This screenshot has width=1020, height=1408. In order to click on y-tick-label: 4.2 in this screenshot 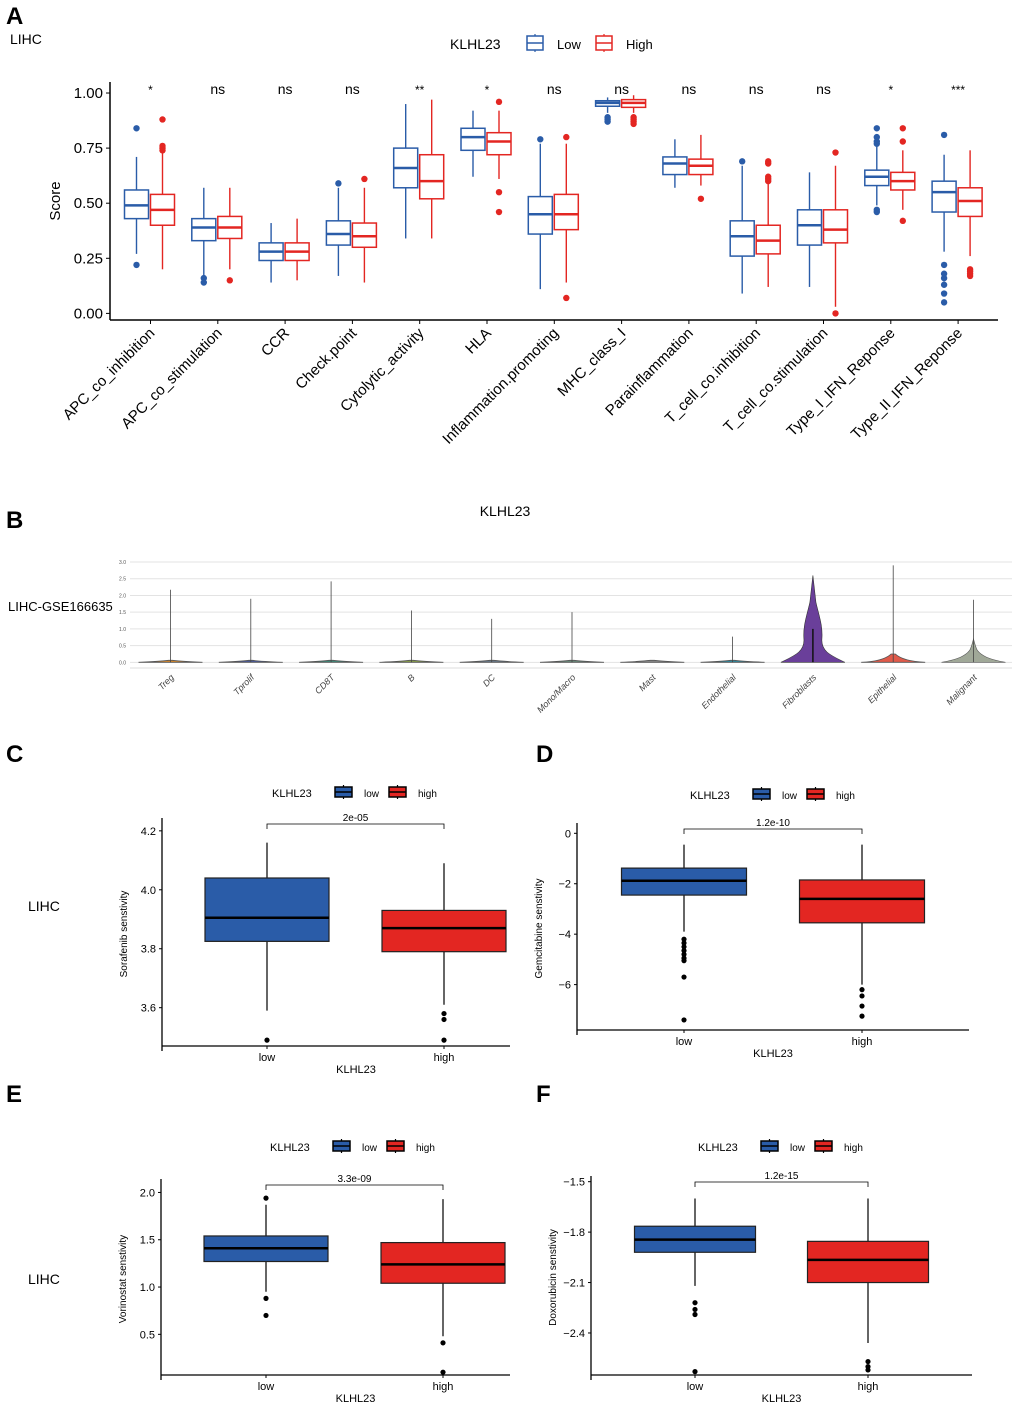, I will do `click(148, 832)`.